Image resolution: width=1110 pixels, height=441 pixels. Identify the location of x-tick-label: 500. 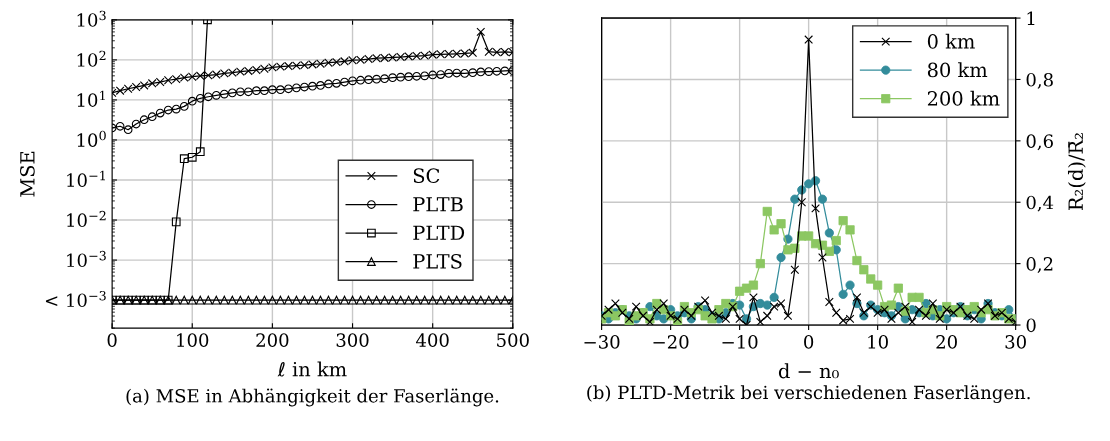
(513, 340).